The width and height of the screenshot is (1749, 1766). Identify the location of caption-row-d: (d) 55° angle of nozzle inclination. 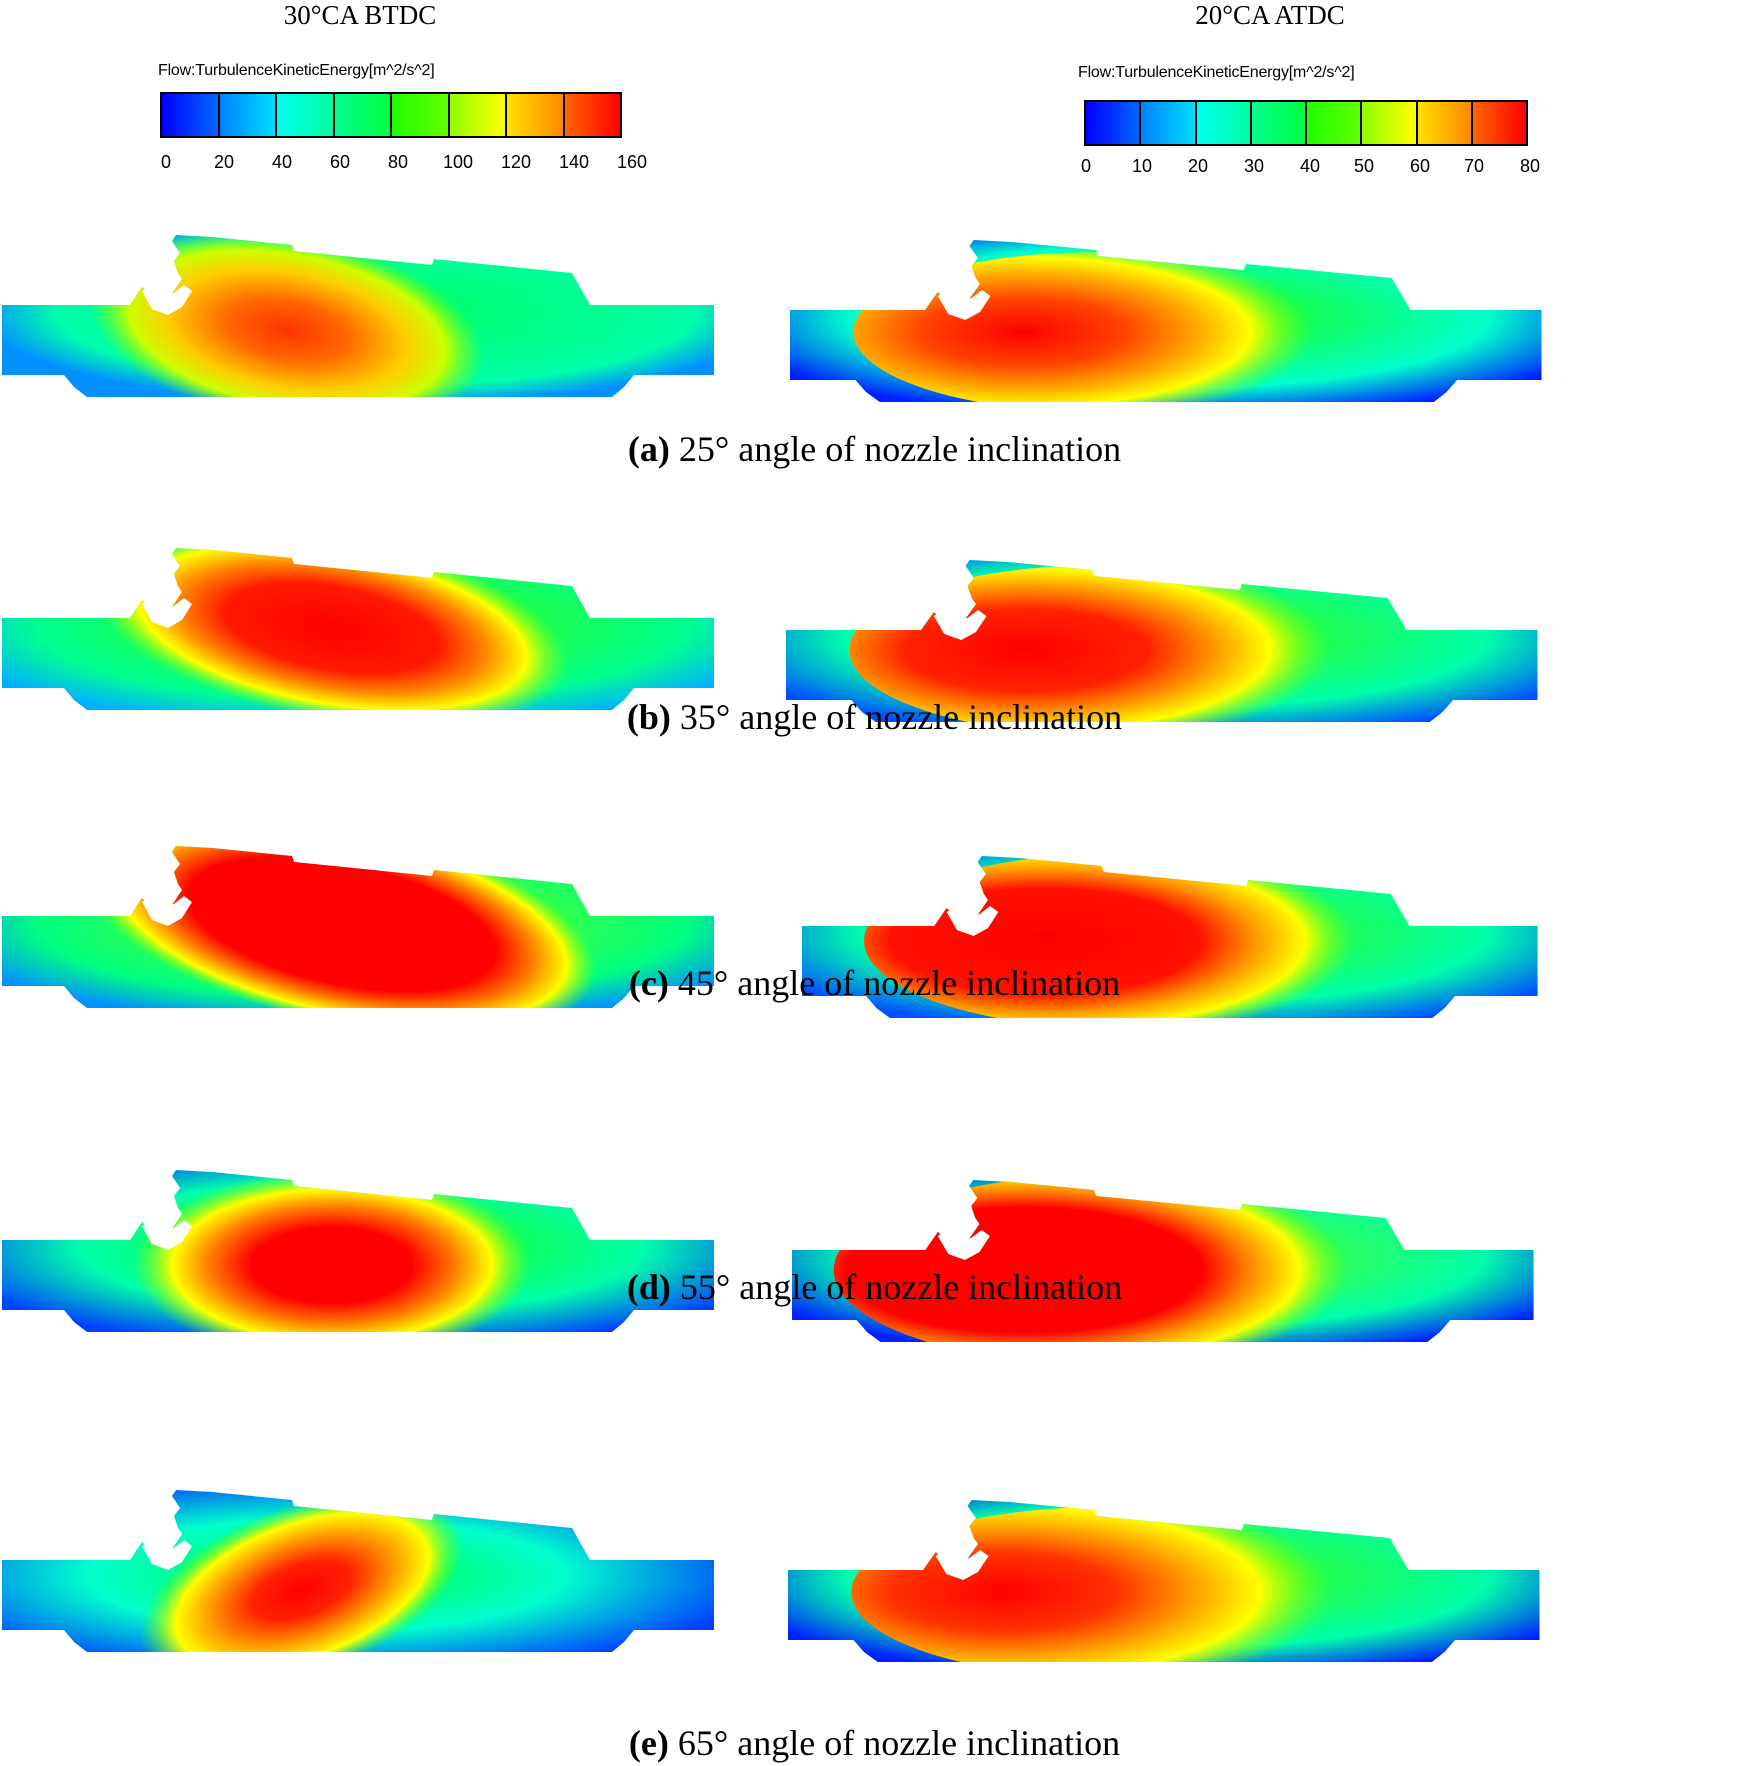
(874, 1287).